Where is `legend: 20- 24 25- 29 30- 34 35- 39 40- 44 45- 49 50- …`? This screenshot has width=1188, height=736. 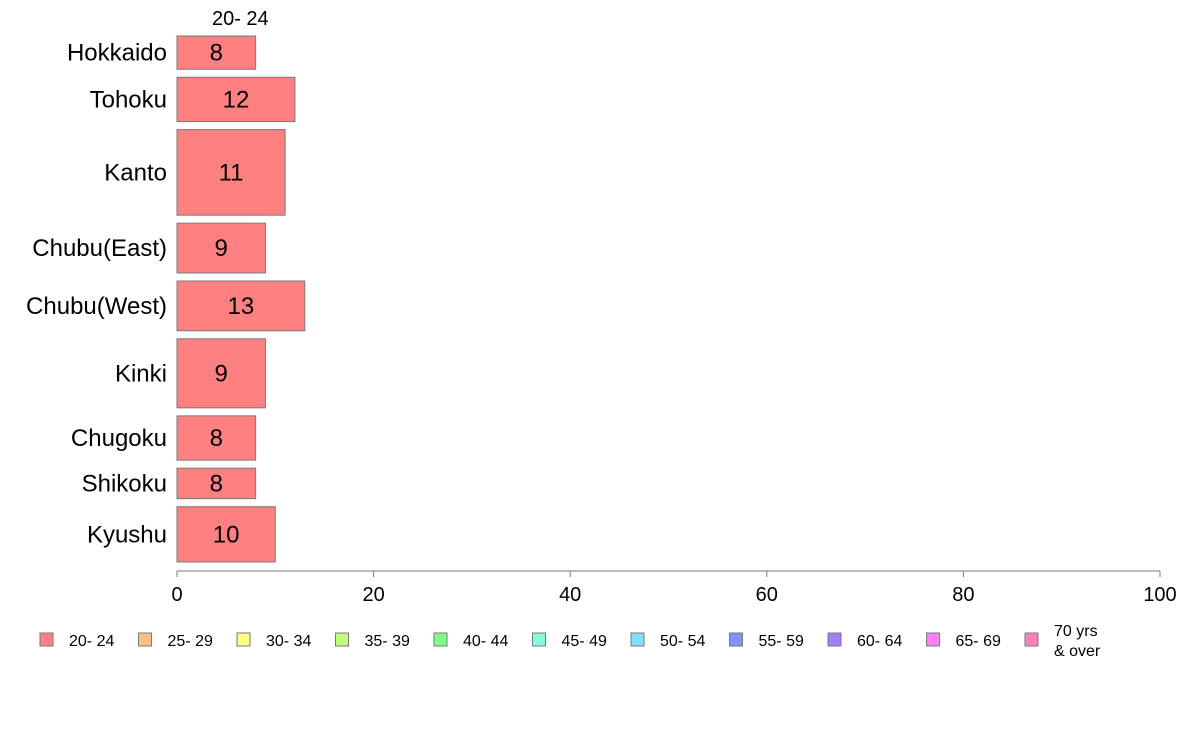
legend: 20- 24 25- 29 30- 34 35- 39 40- 44 45- 49 50- … is located at coordinates (570, 641).